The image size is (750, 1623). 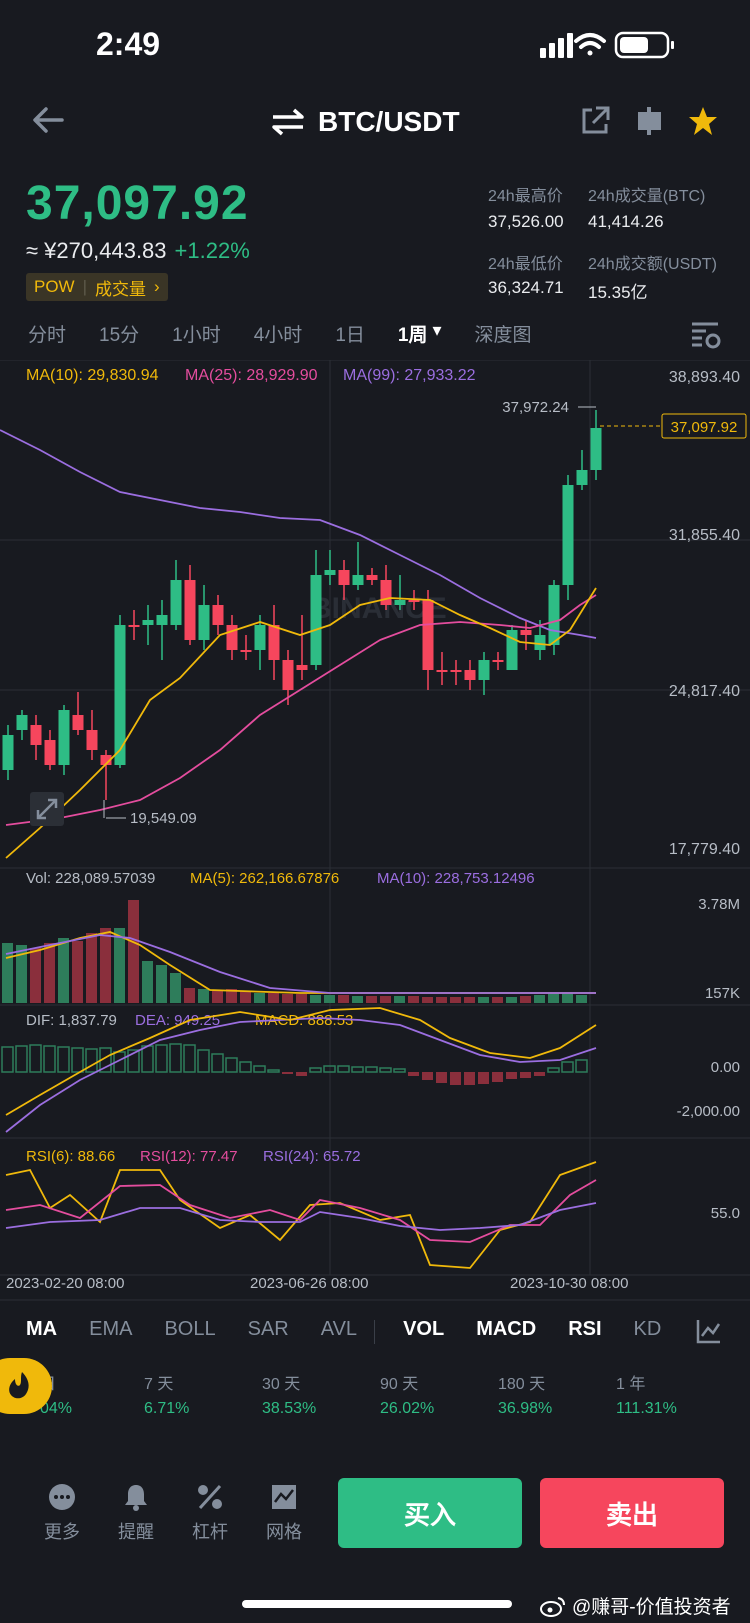 What do you see at coordinates (651, 1607) in the screenshot?
I see `watermark-text: @赚哥-价值投资者` at bounding box center [651, 1607].